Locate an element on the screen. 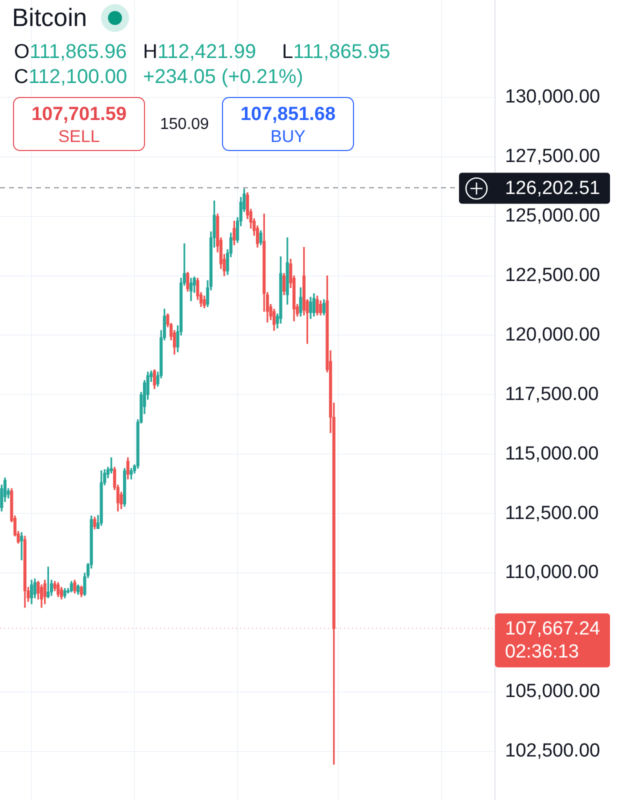  annotation: H112,421.99 is located at coordinates (199, 52).